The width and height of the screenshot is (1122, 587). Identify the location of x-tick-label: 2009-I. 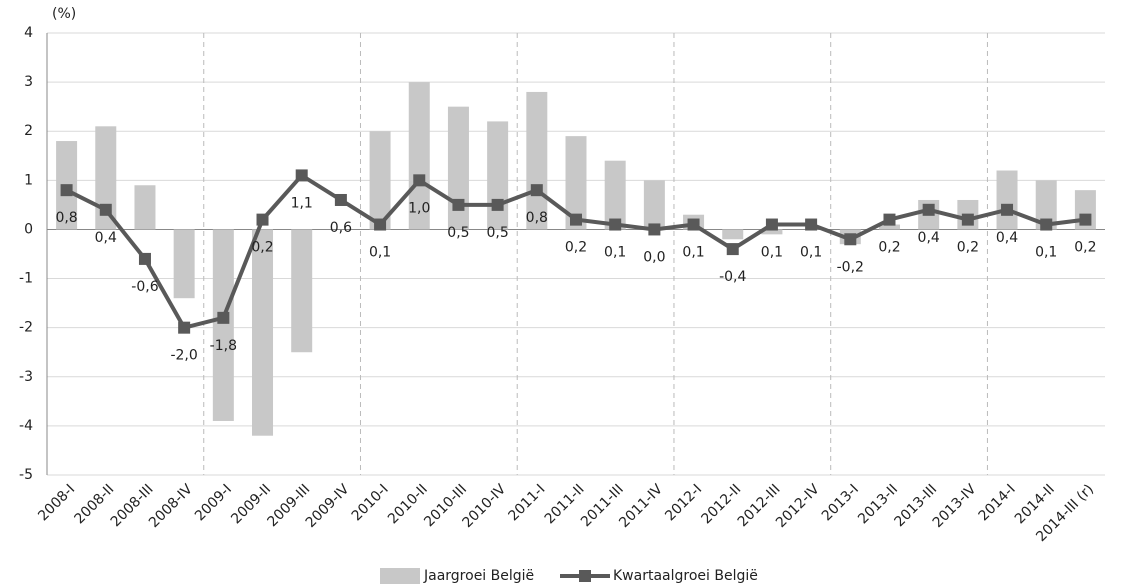
(213, 502).